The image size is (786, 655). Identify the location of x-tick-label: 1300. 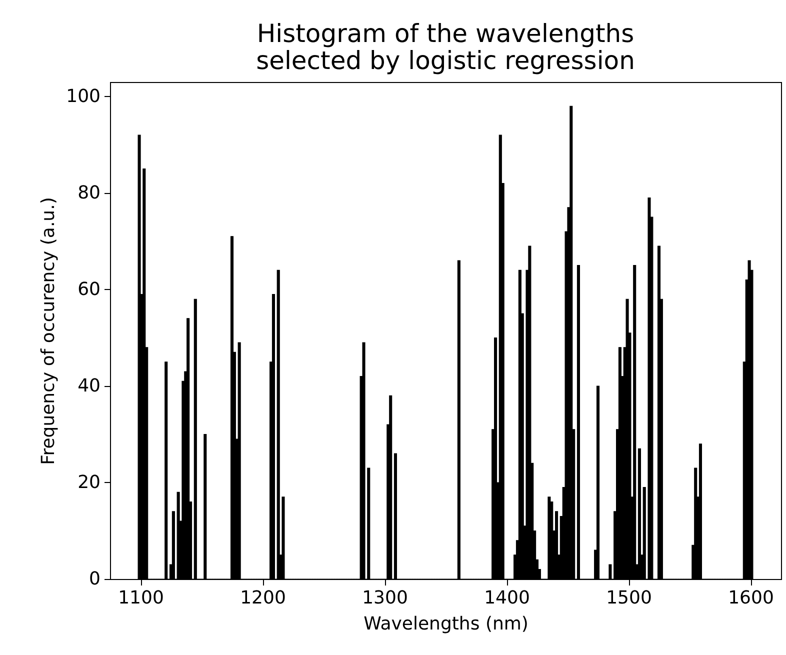
(385, 598).